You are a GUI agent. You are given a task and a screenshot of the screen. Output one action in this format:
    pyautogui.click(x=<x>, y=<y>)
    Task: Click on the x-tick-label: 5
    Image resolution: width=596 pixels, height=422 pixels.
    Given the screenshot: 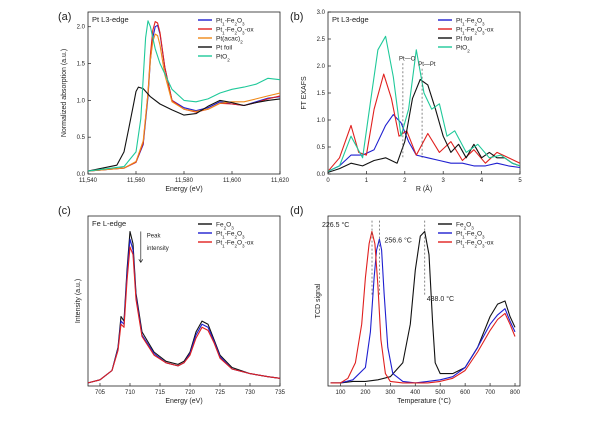 What is the action you would take?
    pyautogui.click(x=520, y=181)
    